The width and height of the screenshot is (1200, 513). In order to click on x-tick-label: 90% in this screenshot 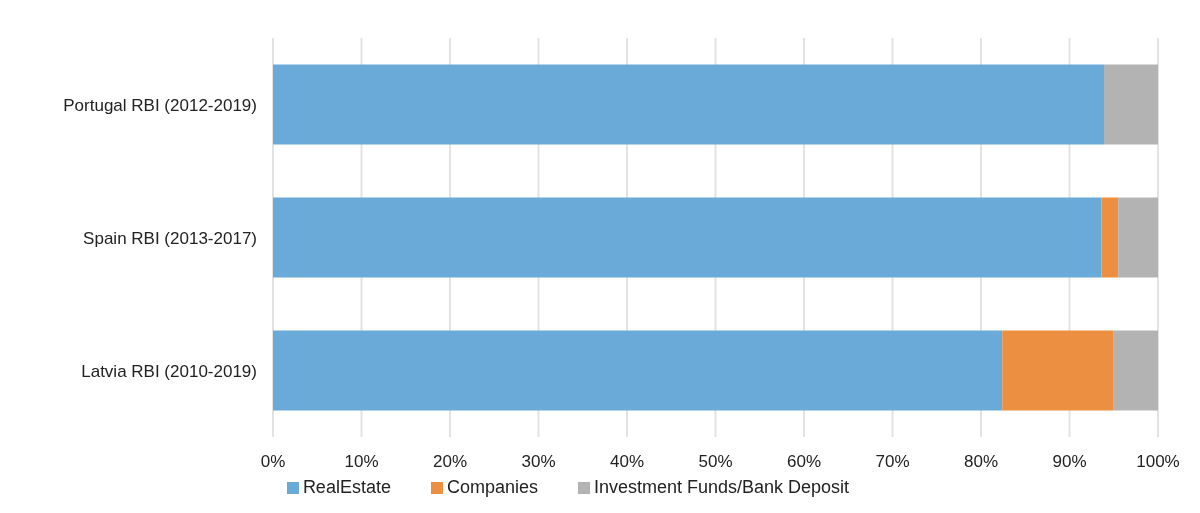, I will do `click(1069, 462)`.